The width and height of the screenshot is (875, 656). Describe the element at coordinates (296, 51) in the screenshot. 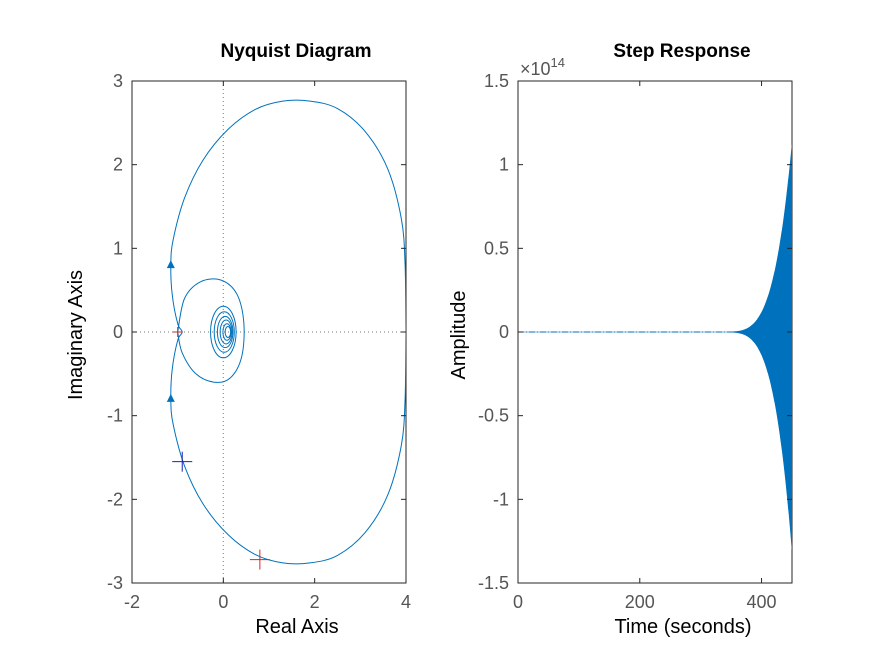

I see `nyquist-title: Nyquist Diagram` at that location.